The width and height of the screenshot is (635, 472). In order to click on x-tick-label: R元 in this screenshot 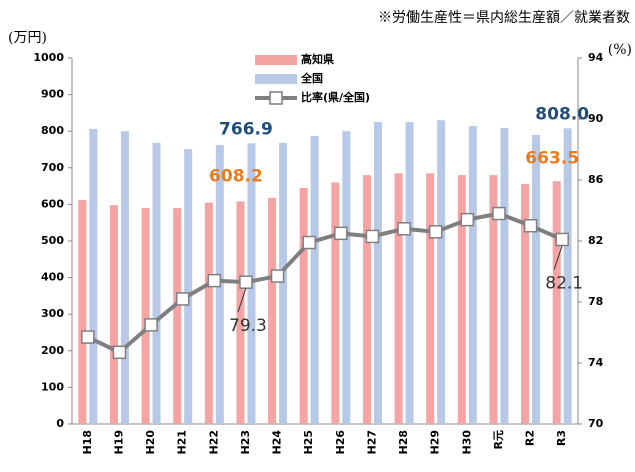, I will do `click(498, 439)`.